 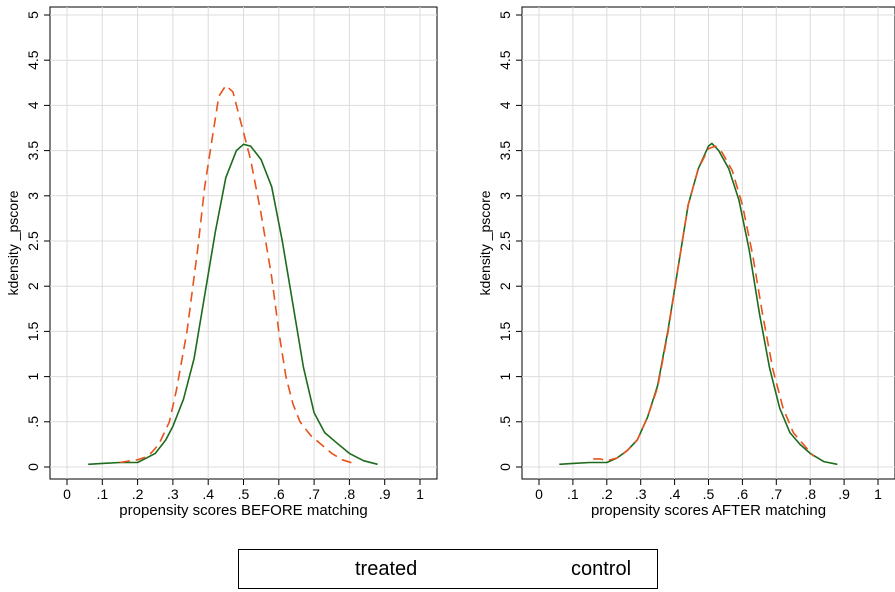 What do you see at coordinates (448, 569) in the screenshot?
I see `legend: treated control` at bounding box center [448, 569].